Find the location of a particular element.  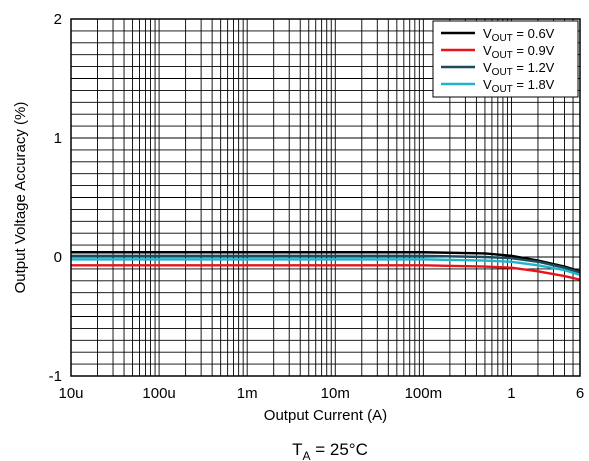

temperature-caption: TA = 25°C is located at coordinates (330, 450).